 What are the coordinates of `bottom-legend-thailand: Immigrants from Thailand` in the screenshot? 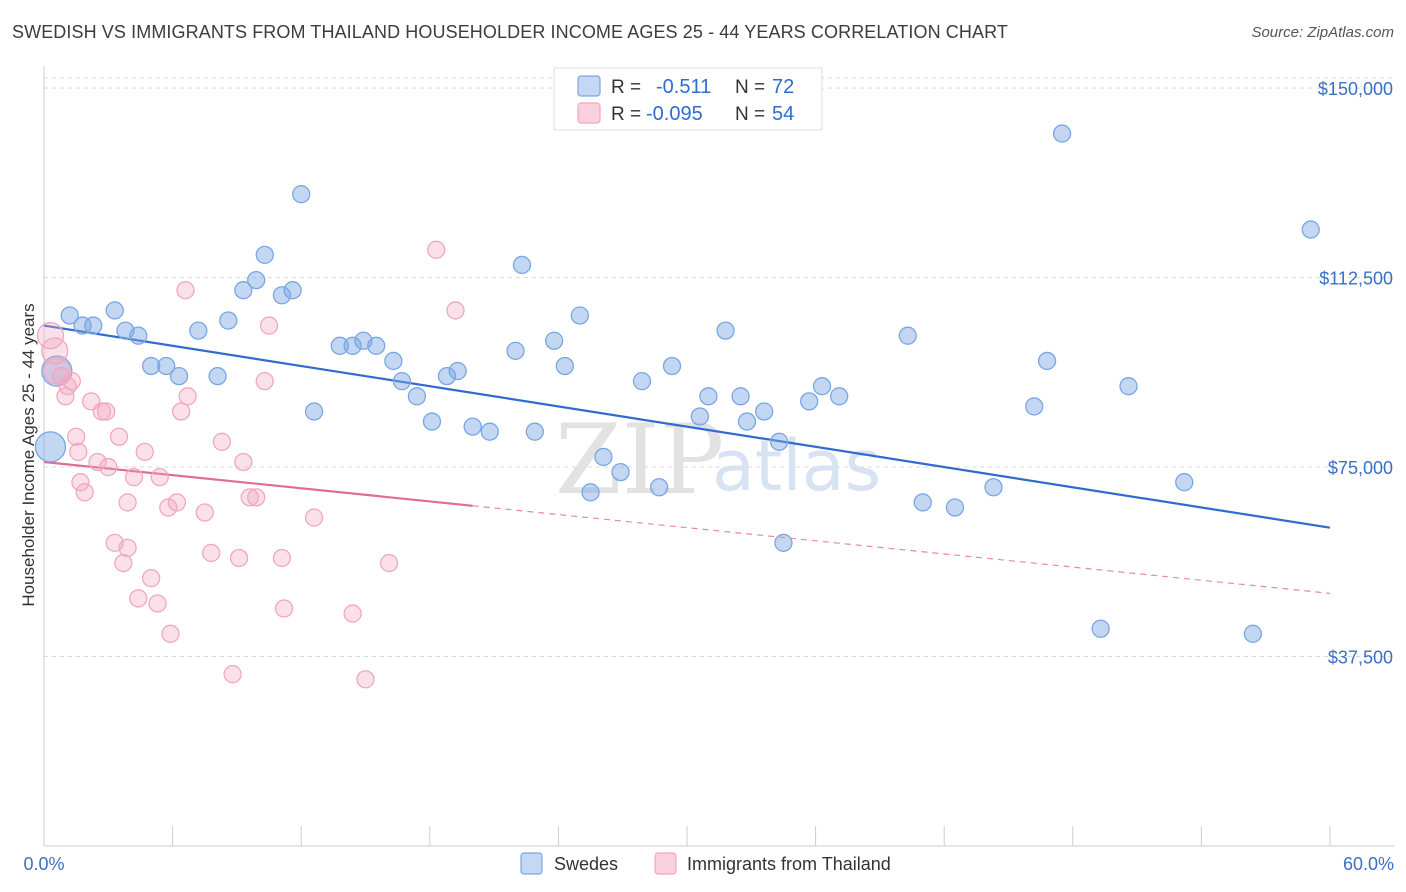 It's located at (789, 864).